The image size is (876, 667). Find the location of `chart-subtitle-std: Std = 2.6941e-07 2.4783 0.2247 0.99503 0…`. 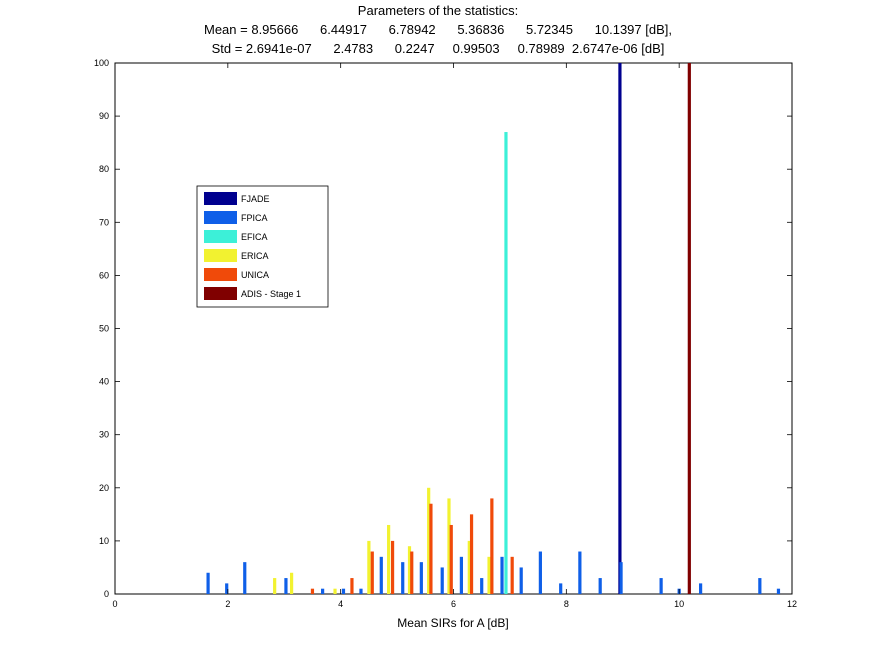

chart-subtitle-std: Std = 2.6941e-07 2.4783 0.2247 0.99503 0… is located at coordinates (438, 48).